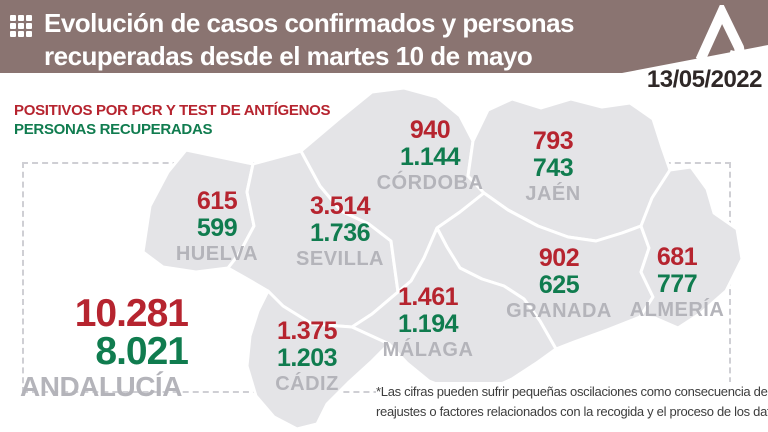 Image resolution: width=768 pixels, height=432 pixels. I want to click on province-stats-sevilla: 3.514 1.736 SEVILLA, so click(340, 232).